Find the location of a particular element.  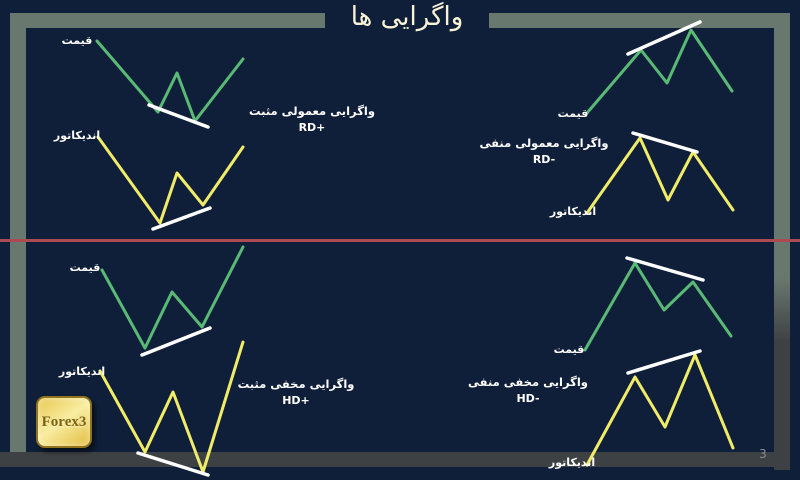

hidden-divergence-negative-indicator-line is located at coordinates (660, 410).